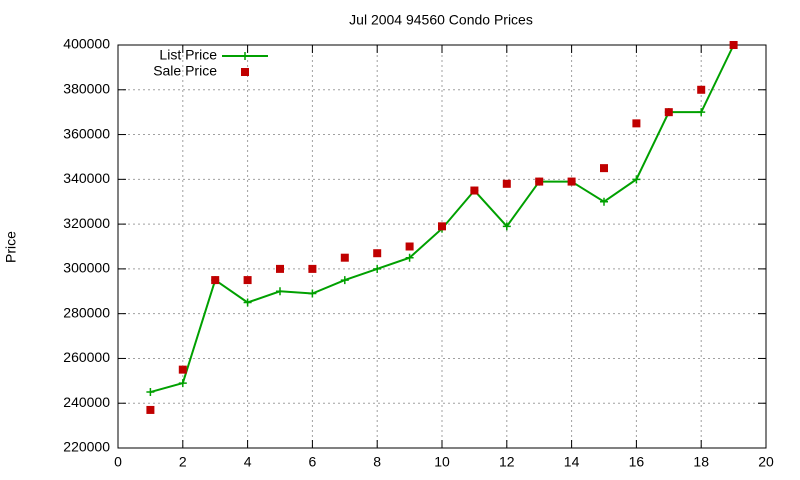 The width and height of the screenshot is (800, 480). What do you see at coordinates (86, 133) in the screenshot?
I see `y-tick-label: 360000` at bounding box center [86, 133].